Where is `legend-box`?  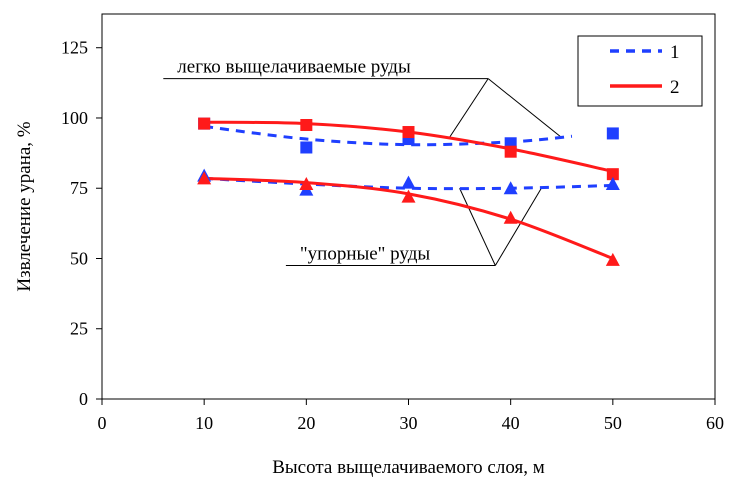
legend-box is located at coordinates (640, 71).